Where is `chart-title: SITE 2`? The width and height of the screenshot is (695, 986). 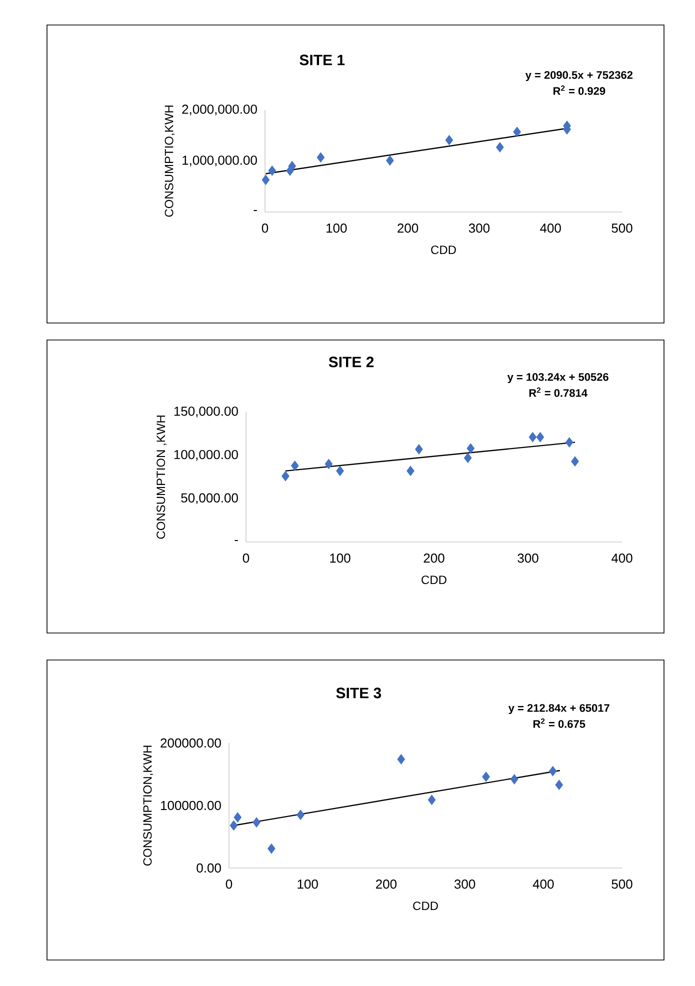
chart-title: SITE 2 is located at coordinates (351, 362).